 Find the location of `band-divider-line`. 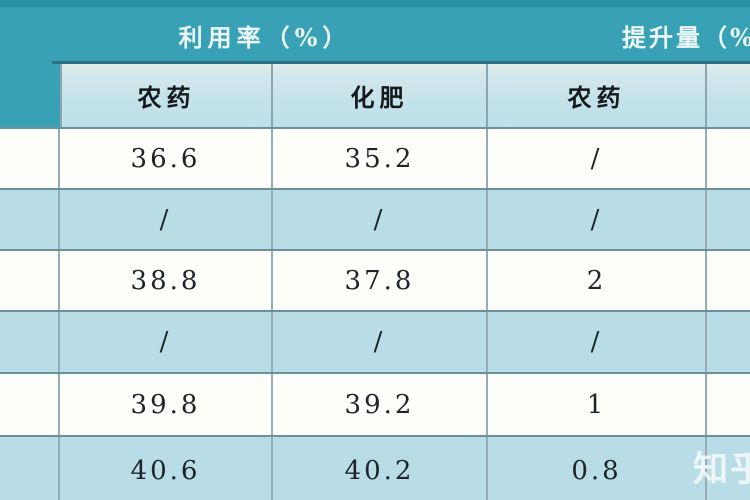

band-divider-line is located at coordinates (401, 62).